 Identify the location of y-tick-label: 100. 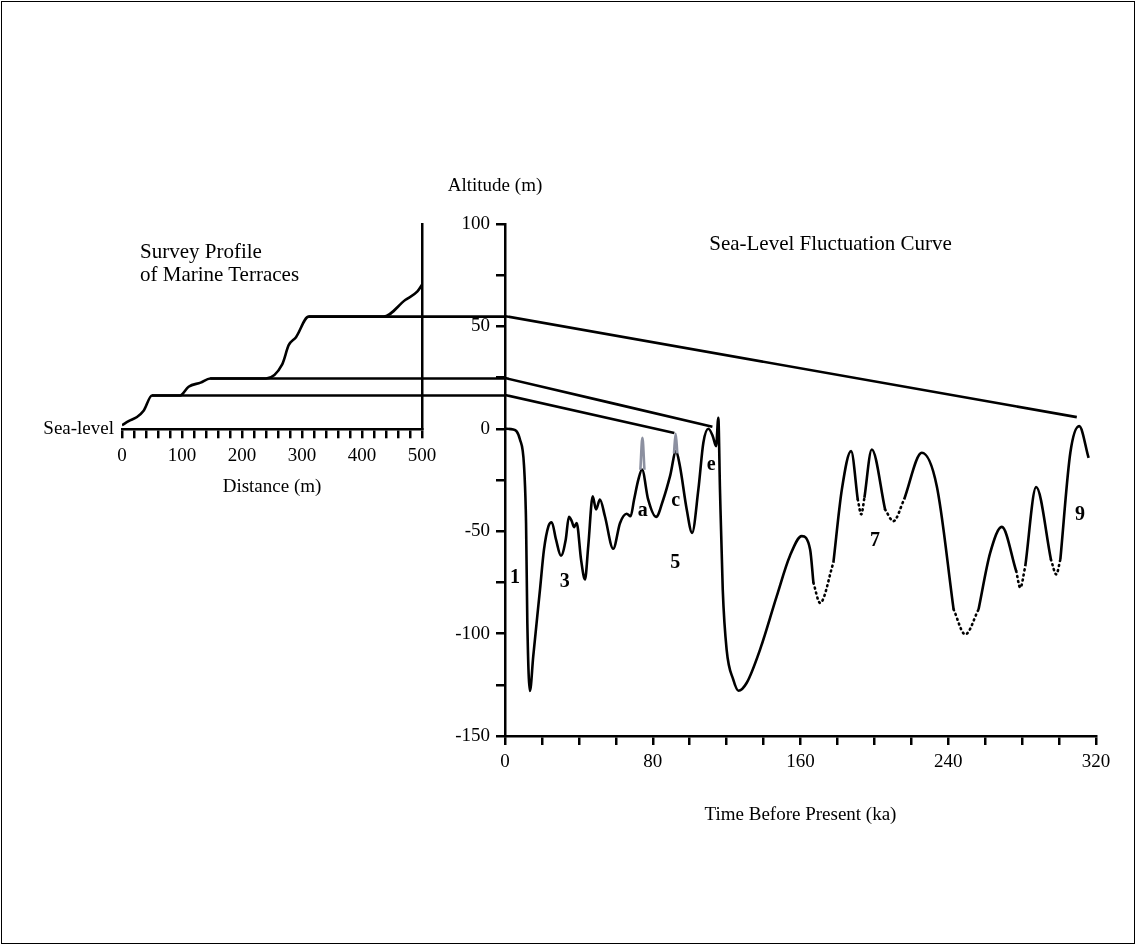
(475, 222).